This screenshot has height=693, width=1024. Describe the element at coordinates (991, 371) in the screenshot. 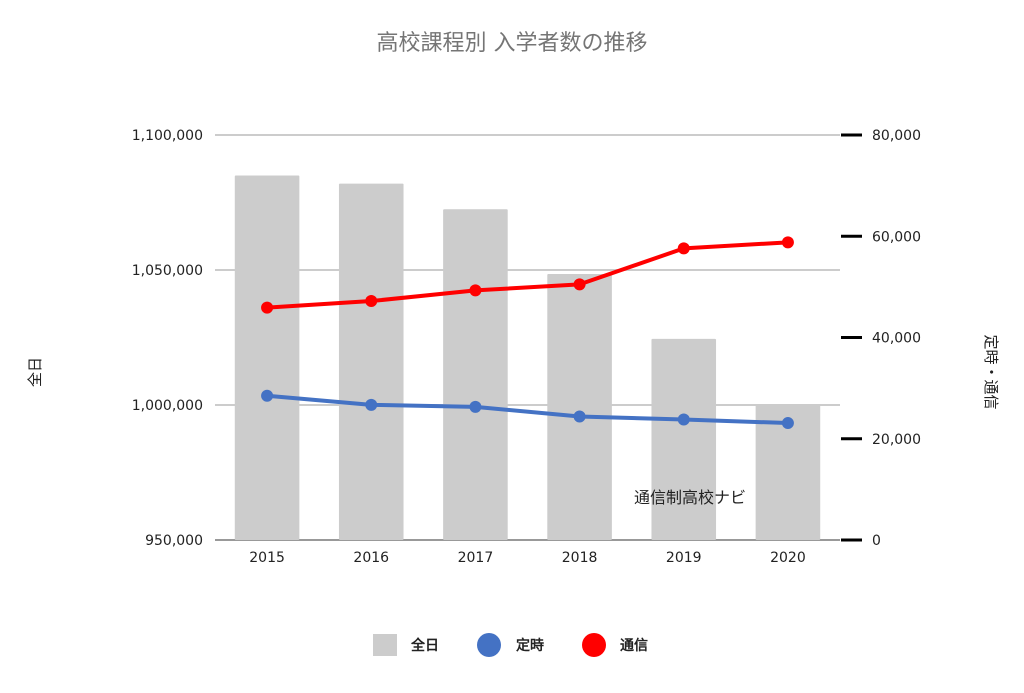

I see `right-axis-title: 定時・通信` at that location.